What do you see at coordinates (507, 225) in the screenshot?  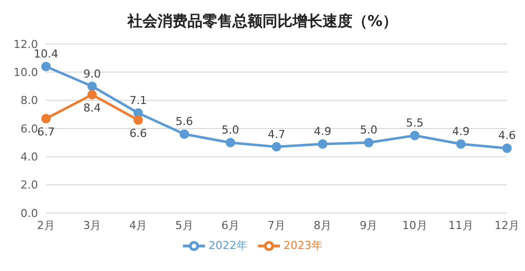 I see `x-tick-label: 12月` at bounding box center [507, 225].